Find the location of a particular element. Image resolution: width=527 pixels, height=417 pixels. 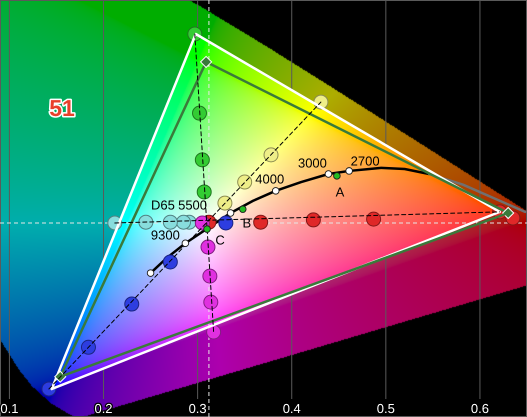

x-tick-label: 0.3 is located at coordinates (197, 408).